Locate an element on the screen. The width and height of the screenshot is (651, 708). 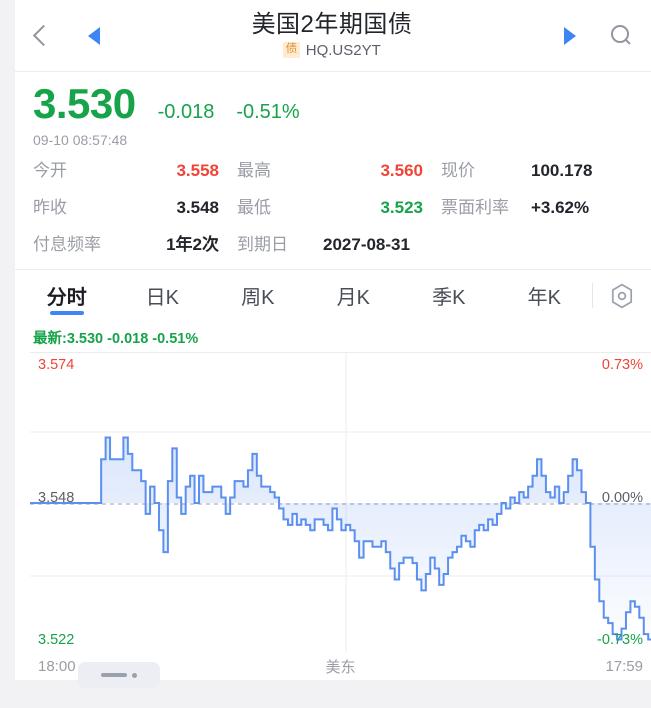
tab-yearly-label: 年K is located at coordinates (544, 298).